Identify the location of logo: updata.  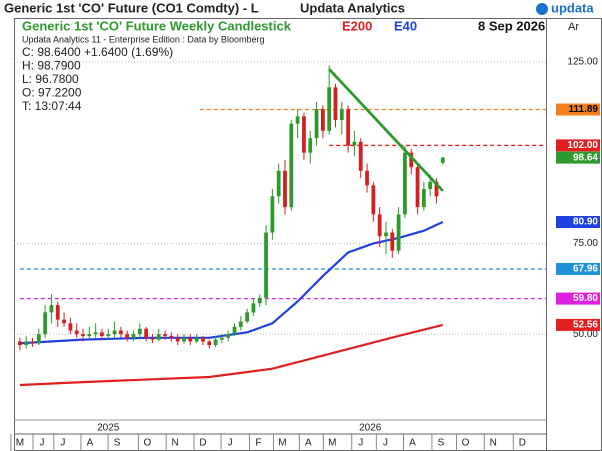
(572, 7).